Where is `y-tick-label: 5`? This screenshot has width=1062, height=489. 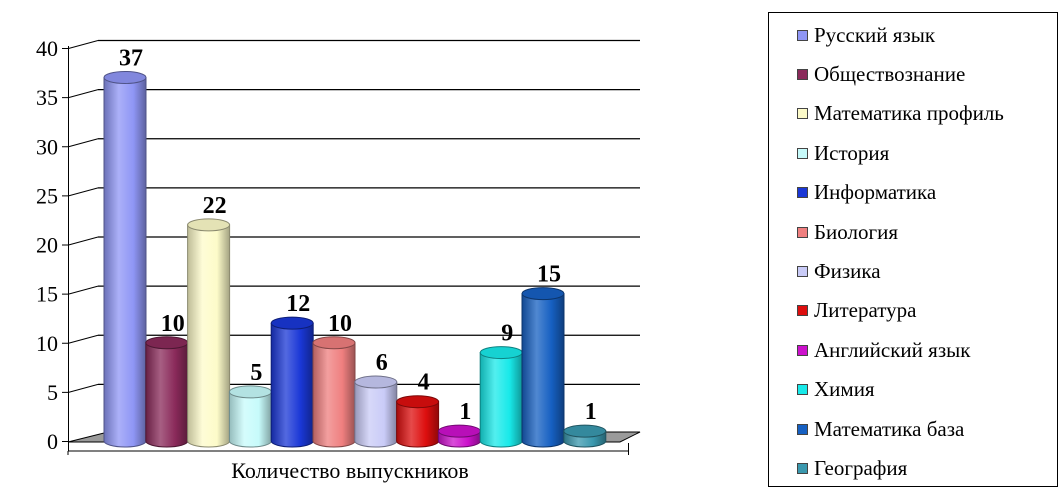
y-tick-label: 5 is located at coordinates (52, 392).